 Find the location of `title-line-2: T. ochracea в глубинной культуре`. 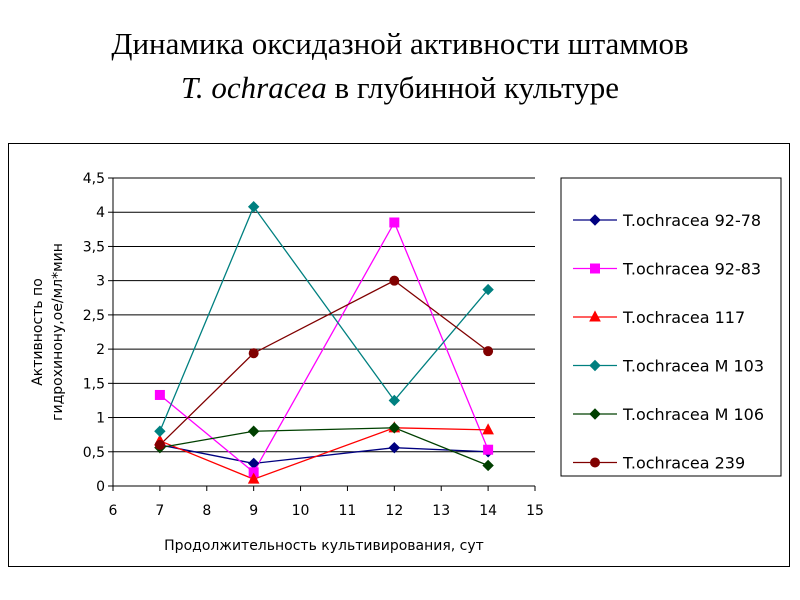

title-line-2: T. ochracea в глубинной культуре is located at coordinates (400, 88).